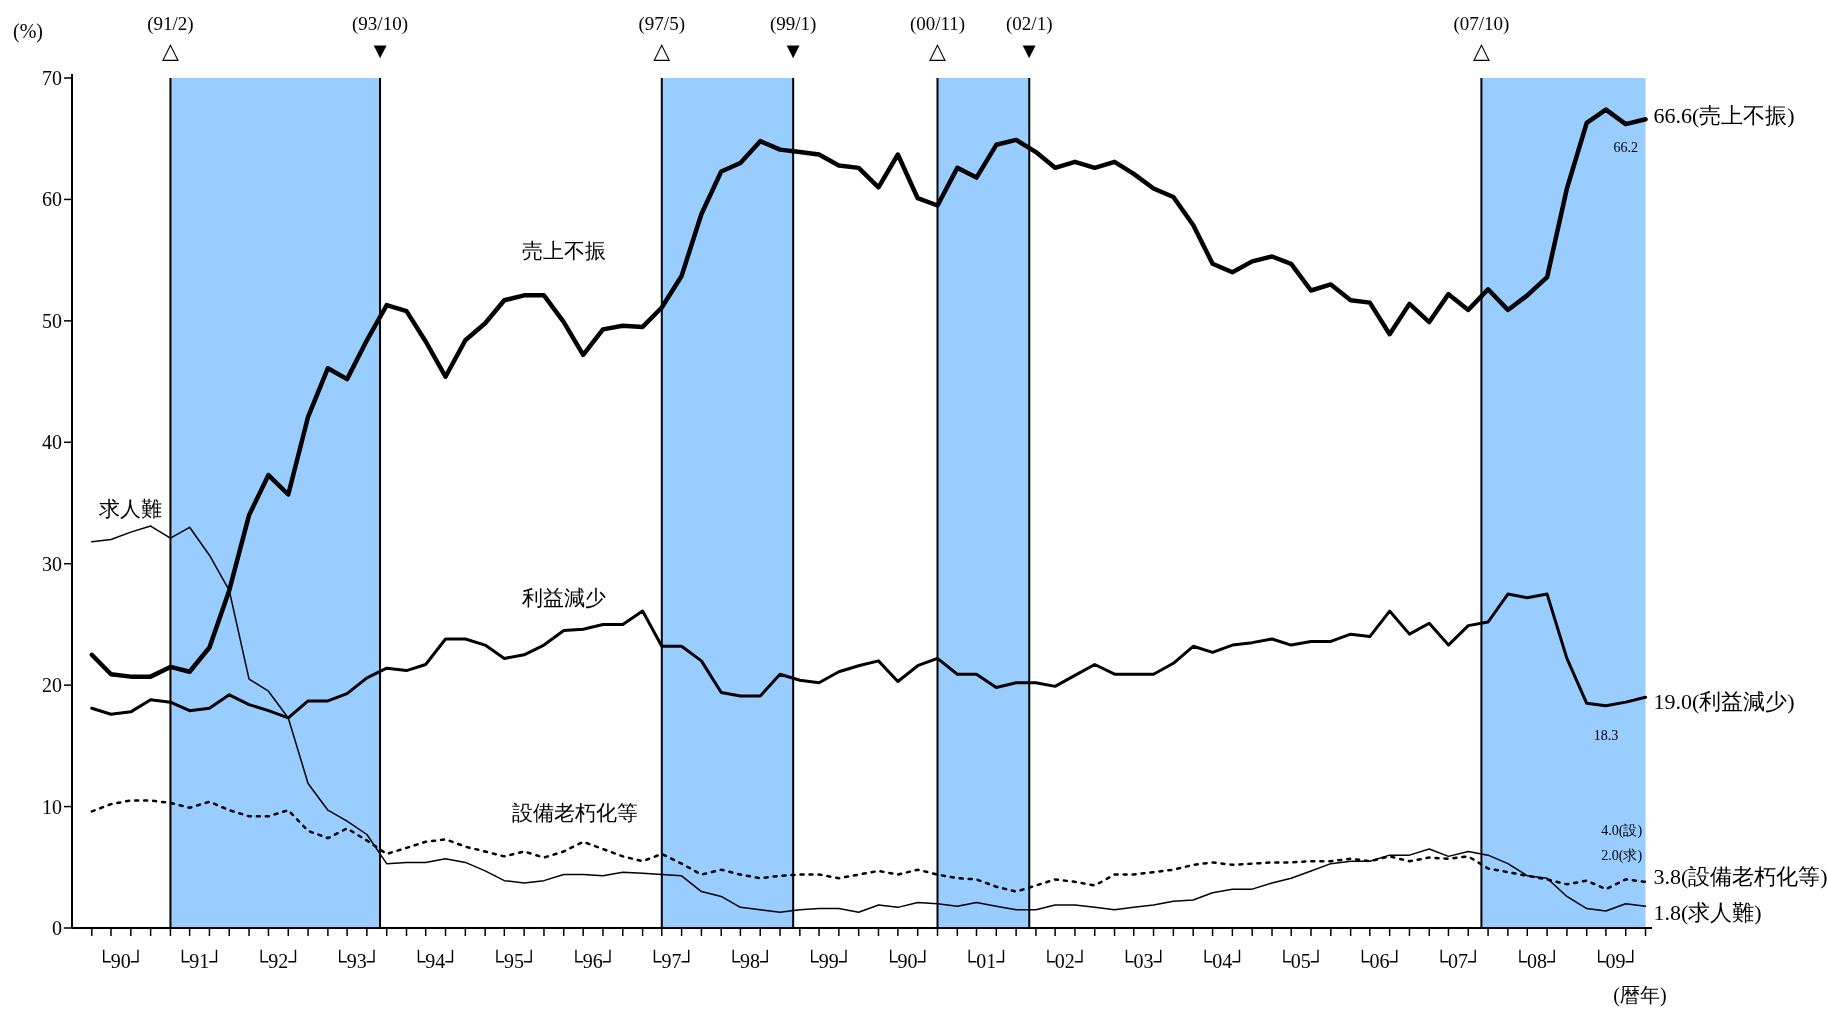  I want to click on x-tick-label: └07┘, so click(1458, 960).